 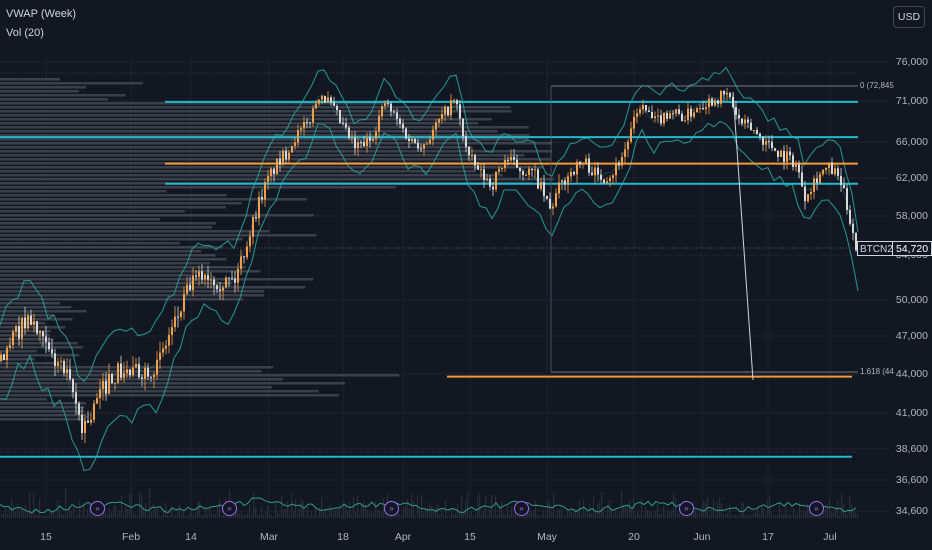 What do you see at coordinates (909, 17) in the screenshot?
I see `currency-button: USD` at bounding box center [909, 17].